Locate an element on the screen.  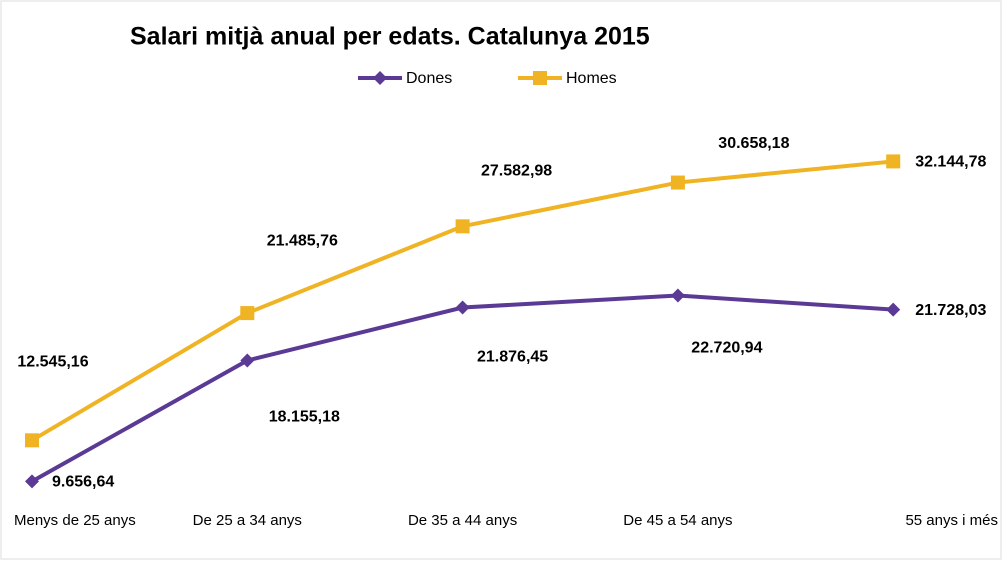
data-label: 22.720,94 is located at coordinates (726, 348).